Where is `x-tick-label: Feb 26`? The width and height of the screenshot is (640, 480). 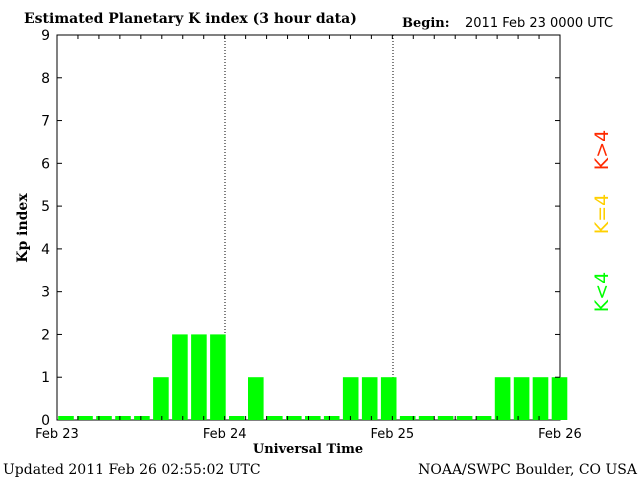
x-tick-label: Feb 26 is located at coordinates (560, 434).